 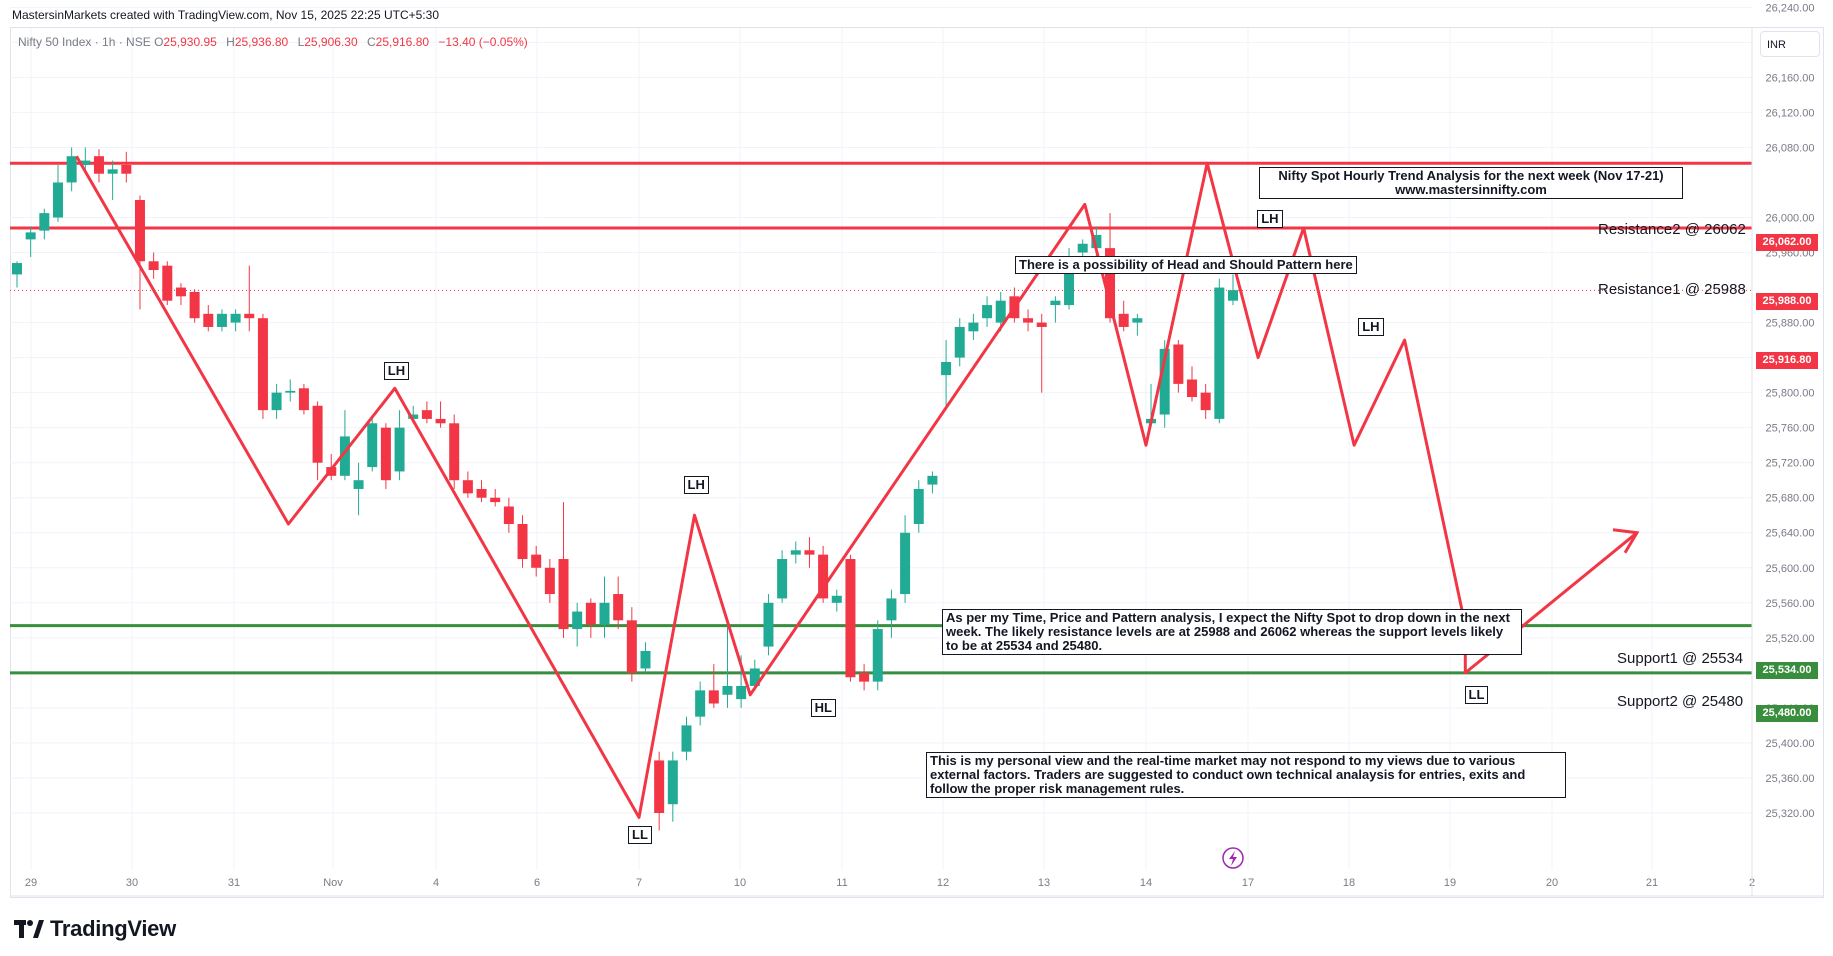 I want to click on x-tick-label: 17, so click(x=1248, y=883).